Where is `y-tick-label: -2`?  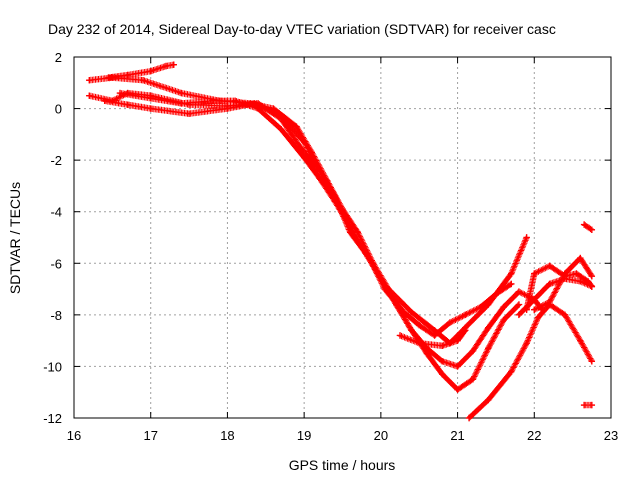
y-tick-label: -2 is located at coordinates (56, 160).